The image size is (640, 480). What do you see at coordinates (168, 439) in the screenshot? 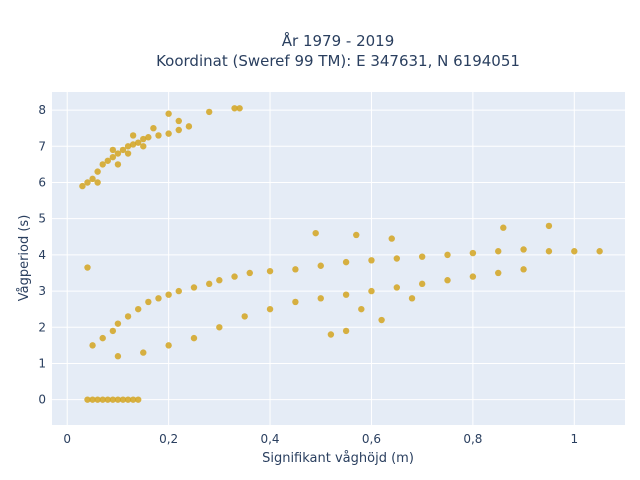
I see `x-tick-label: 0,2` at bounding box center [168, 439].